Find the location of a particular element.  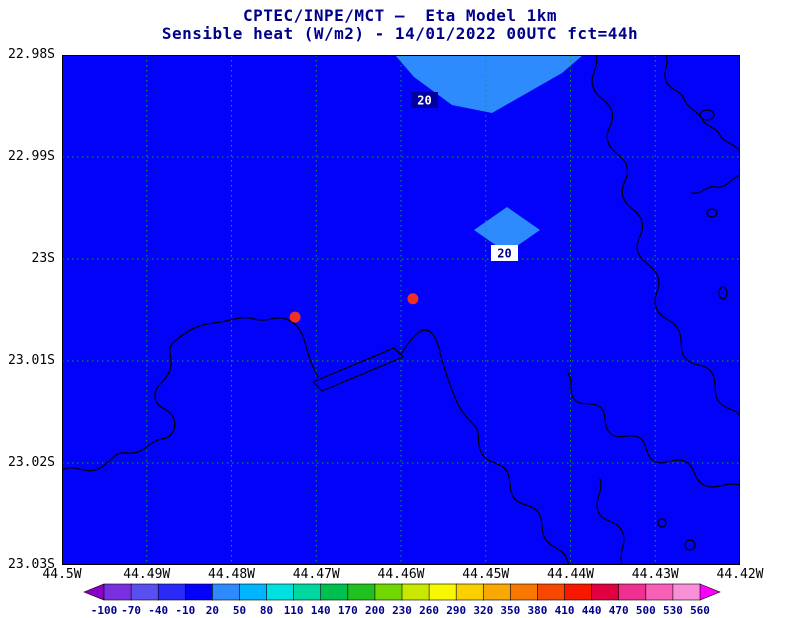

chart-title: CPTEC/INPE/MCT — Eta Model 1km is located at coordinates (400, 15).